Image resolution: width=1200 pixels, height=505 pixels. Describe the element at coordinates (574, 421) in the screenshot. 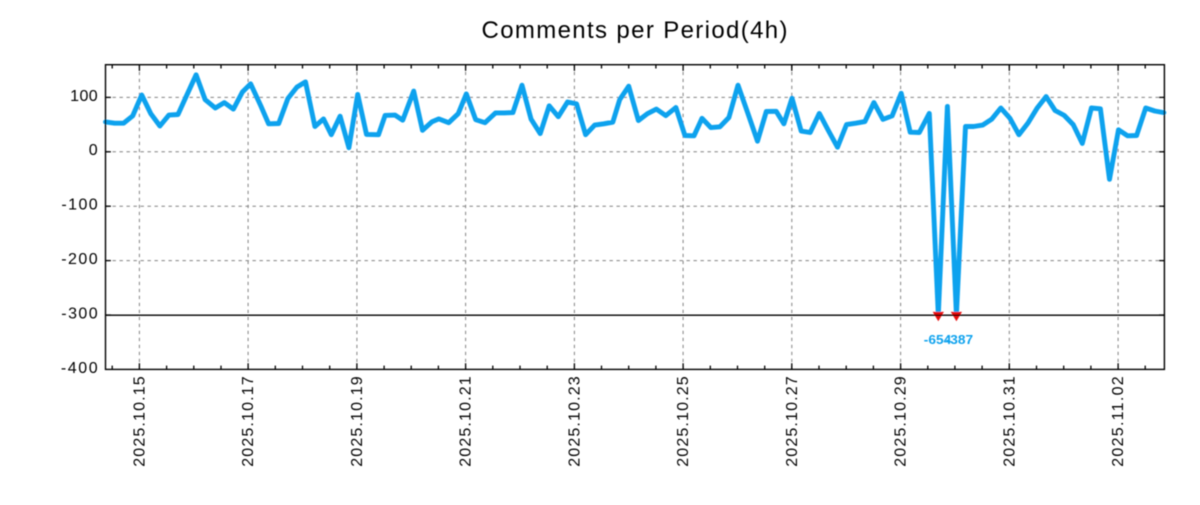

I see `svg-text: 2025.10.23` at that location.